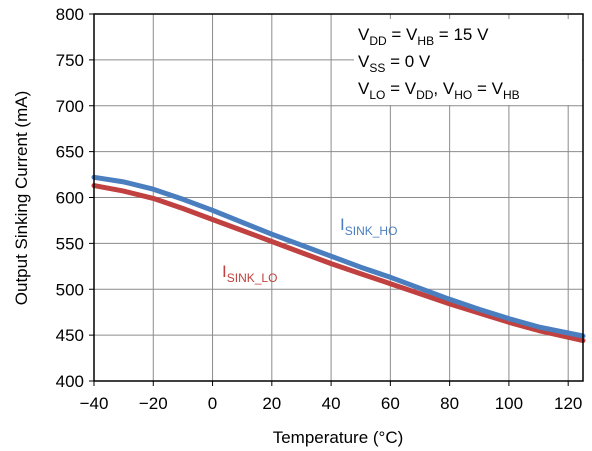  What do you see at coordinates (70, 106) in the screenshot?
I see `y-tick-label: 700` at bounding box center [70, 106].